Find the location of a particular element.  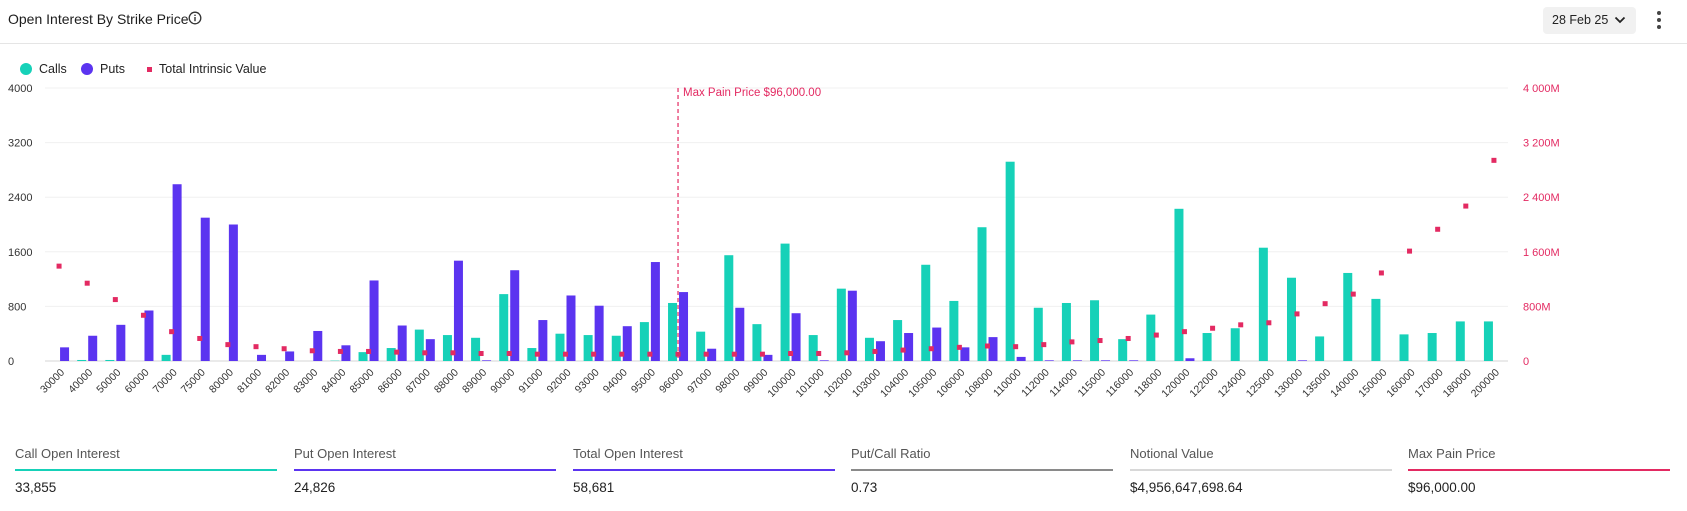

x-tick-label: 91000 is located at coordinates (530, 381).